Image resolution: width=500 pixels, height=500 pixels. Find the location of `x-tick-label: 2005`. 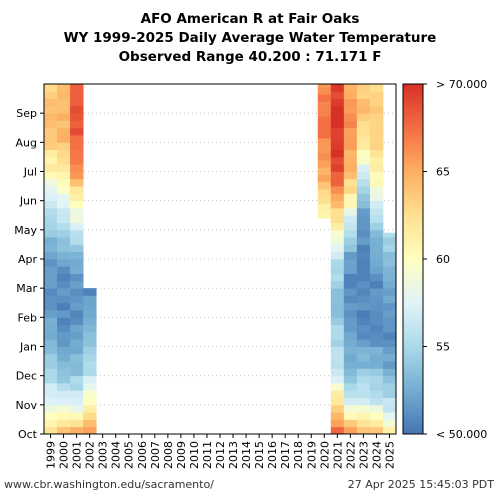

x-tick-label: 2005 is located at coordinates (129, 455).